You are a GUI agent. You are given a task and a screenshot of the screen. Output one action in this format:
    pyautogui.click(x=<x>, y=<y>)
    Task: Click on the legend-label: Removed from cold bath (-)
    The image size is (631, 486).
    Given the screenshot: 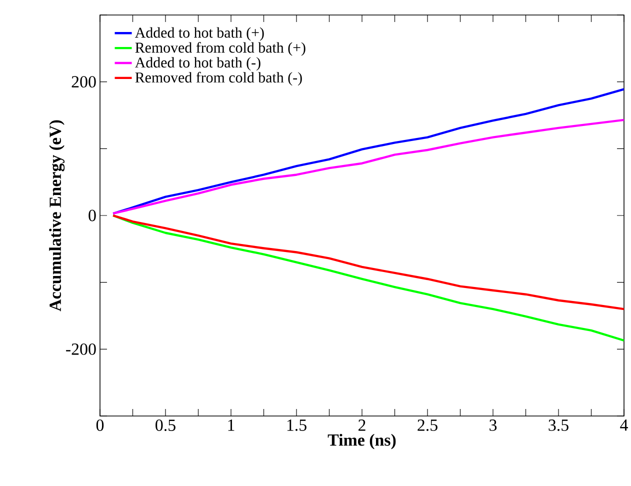 What is the action you would take?
    pyautogui.click(x=218, y=79)
    